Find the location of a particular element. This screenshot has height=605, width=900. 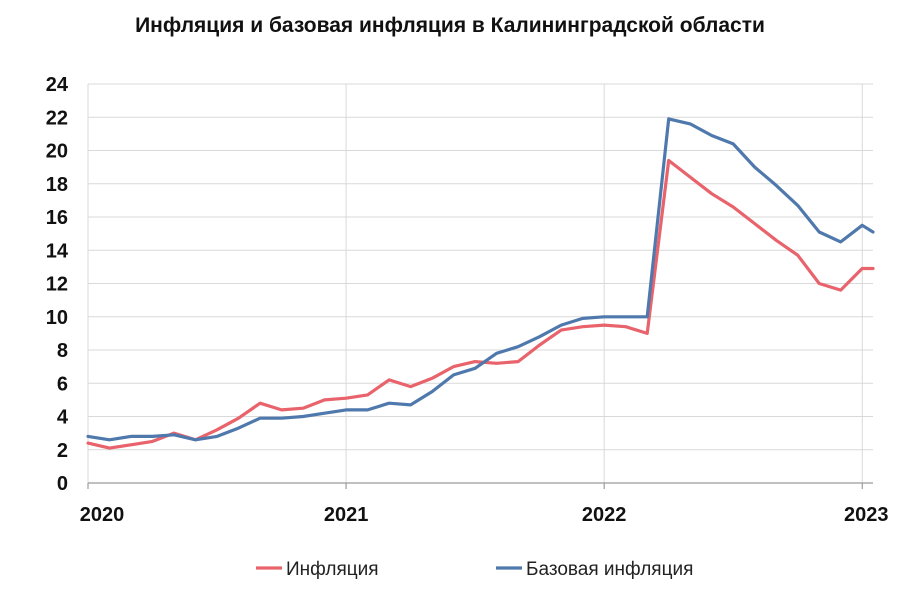

y-tick-label: 16 is located at coordinates (57, 218).